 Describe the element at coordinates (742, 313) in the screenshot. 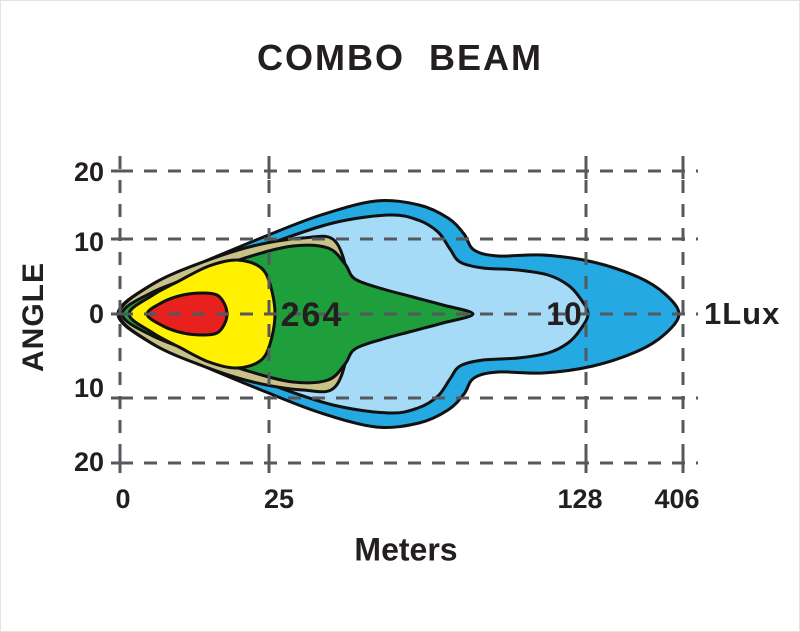

I see `annotation-1lux: 1Lux` at that location.